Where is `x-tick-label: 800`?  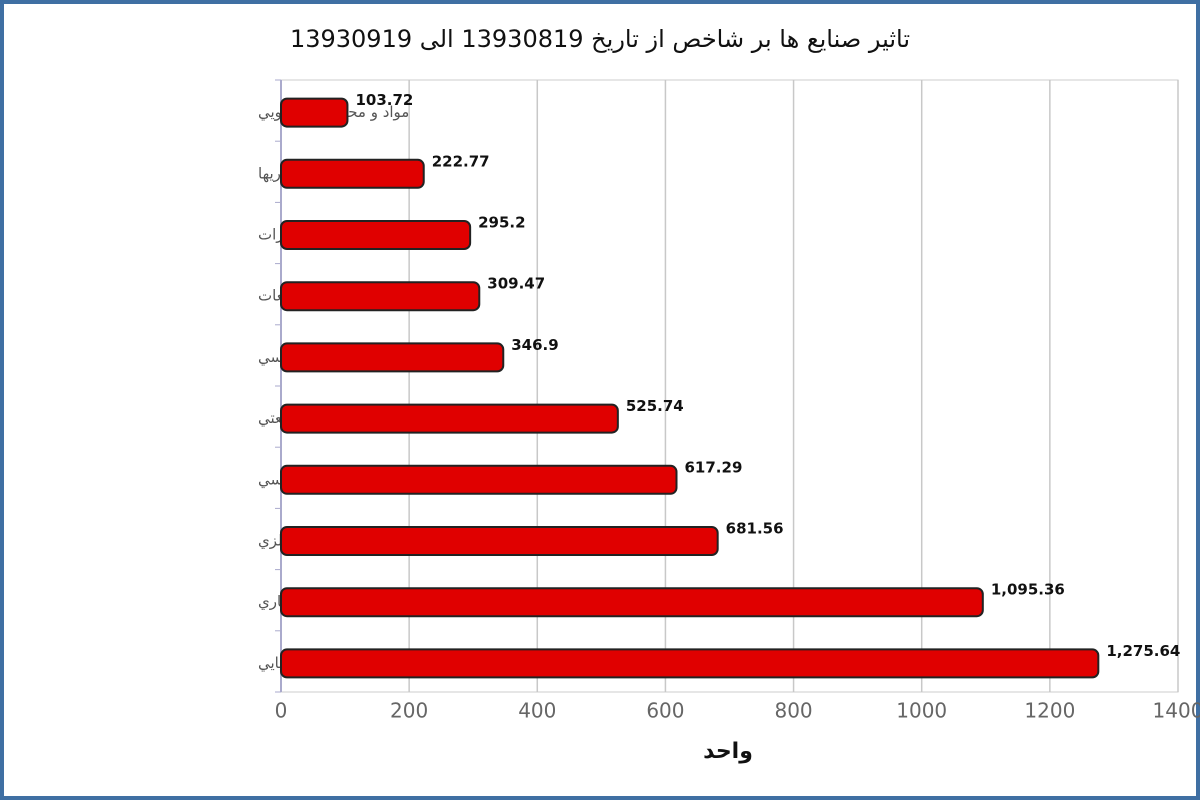
x-tick-label: 800 is located at coordinates (793, 711).